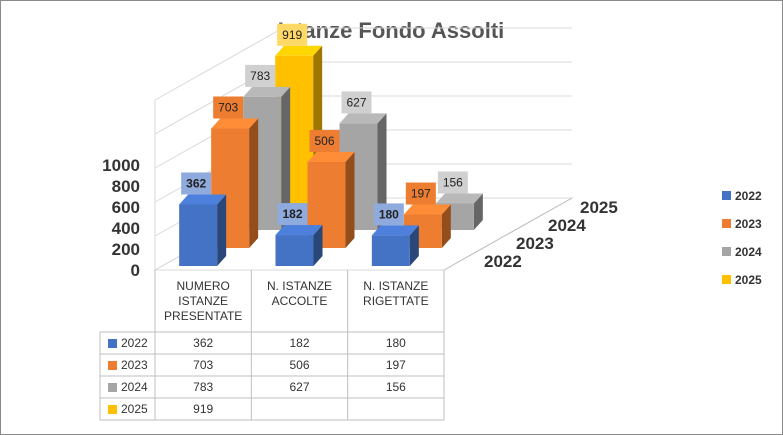 This screenshot has height=435, width=783. What do you see at coordinates (300, 301) in the screenshot?
I see `table-header: ACCOLTE` at bounding box center [300, 301].